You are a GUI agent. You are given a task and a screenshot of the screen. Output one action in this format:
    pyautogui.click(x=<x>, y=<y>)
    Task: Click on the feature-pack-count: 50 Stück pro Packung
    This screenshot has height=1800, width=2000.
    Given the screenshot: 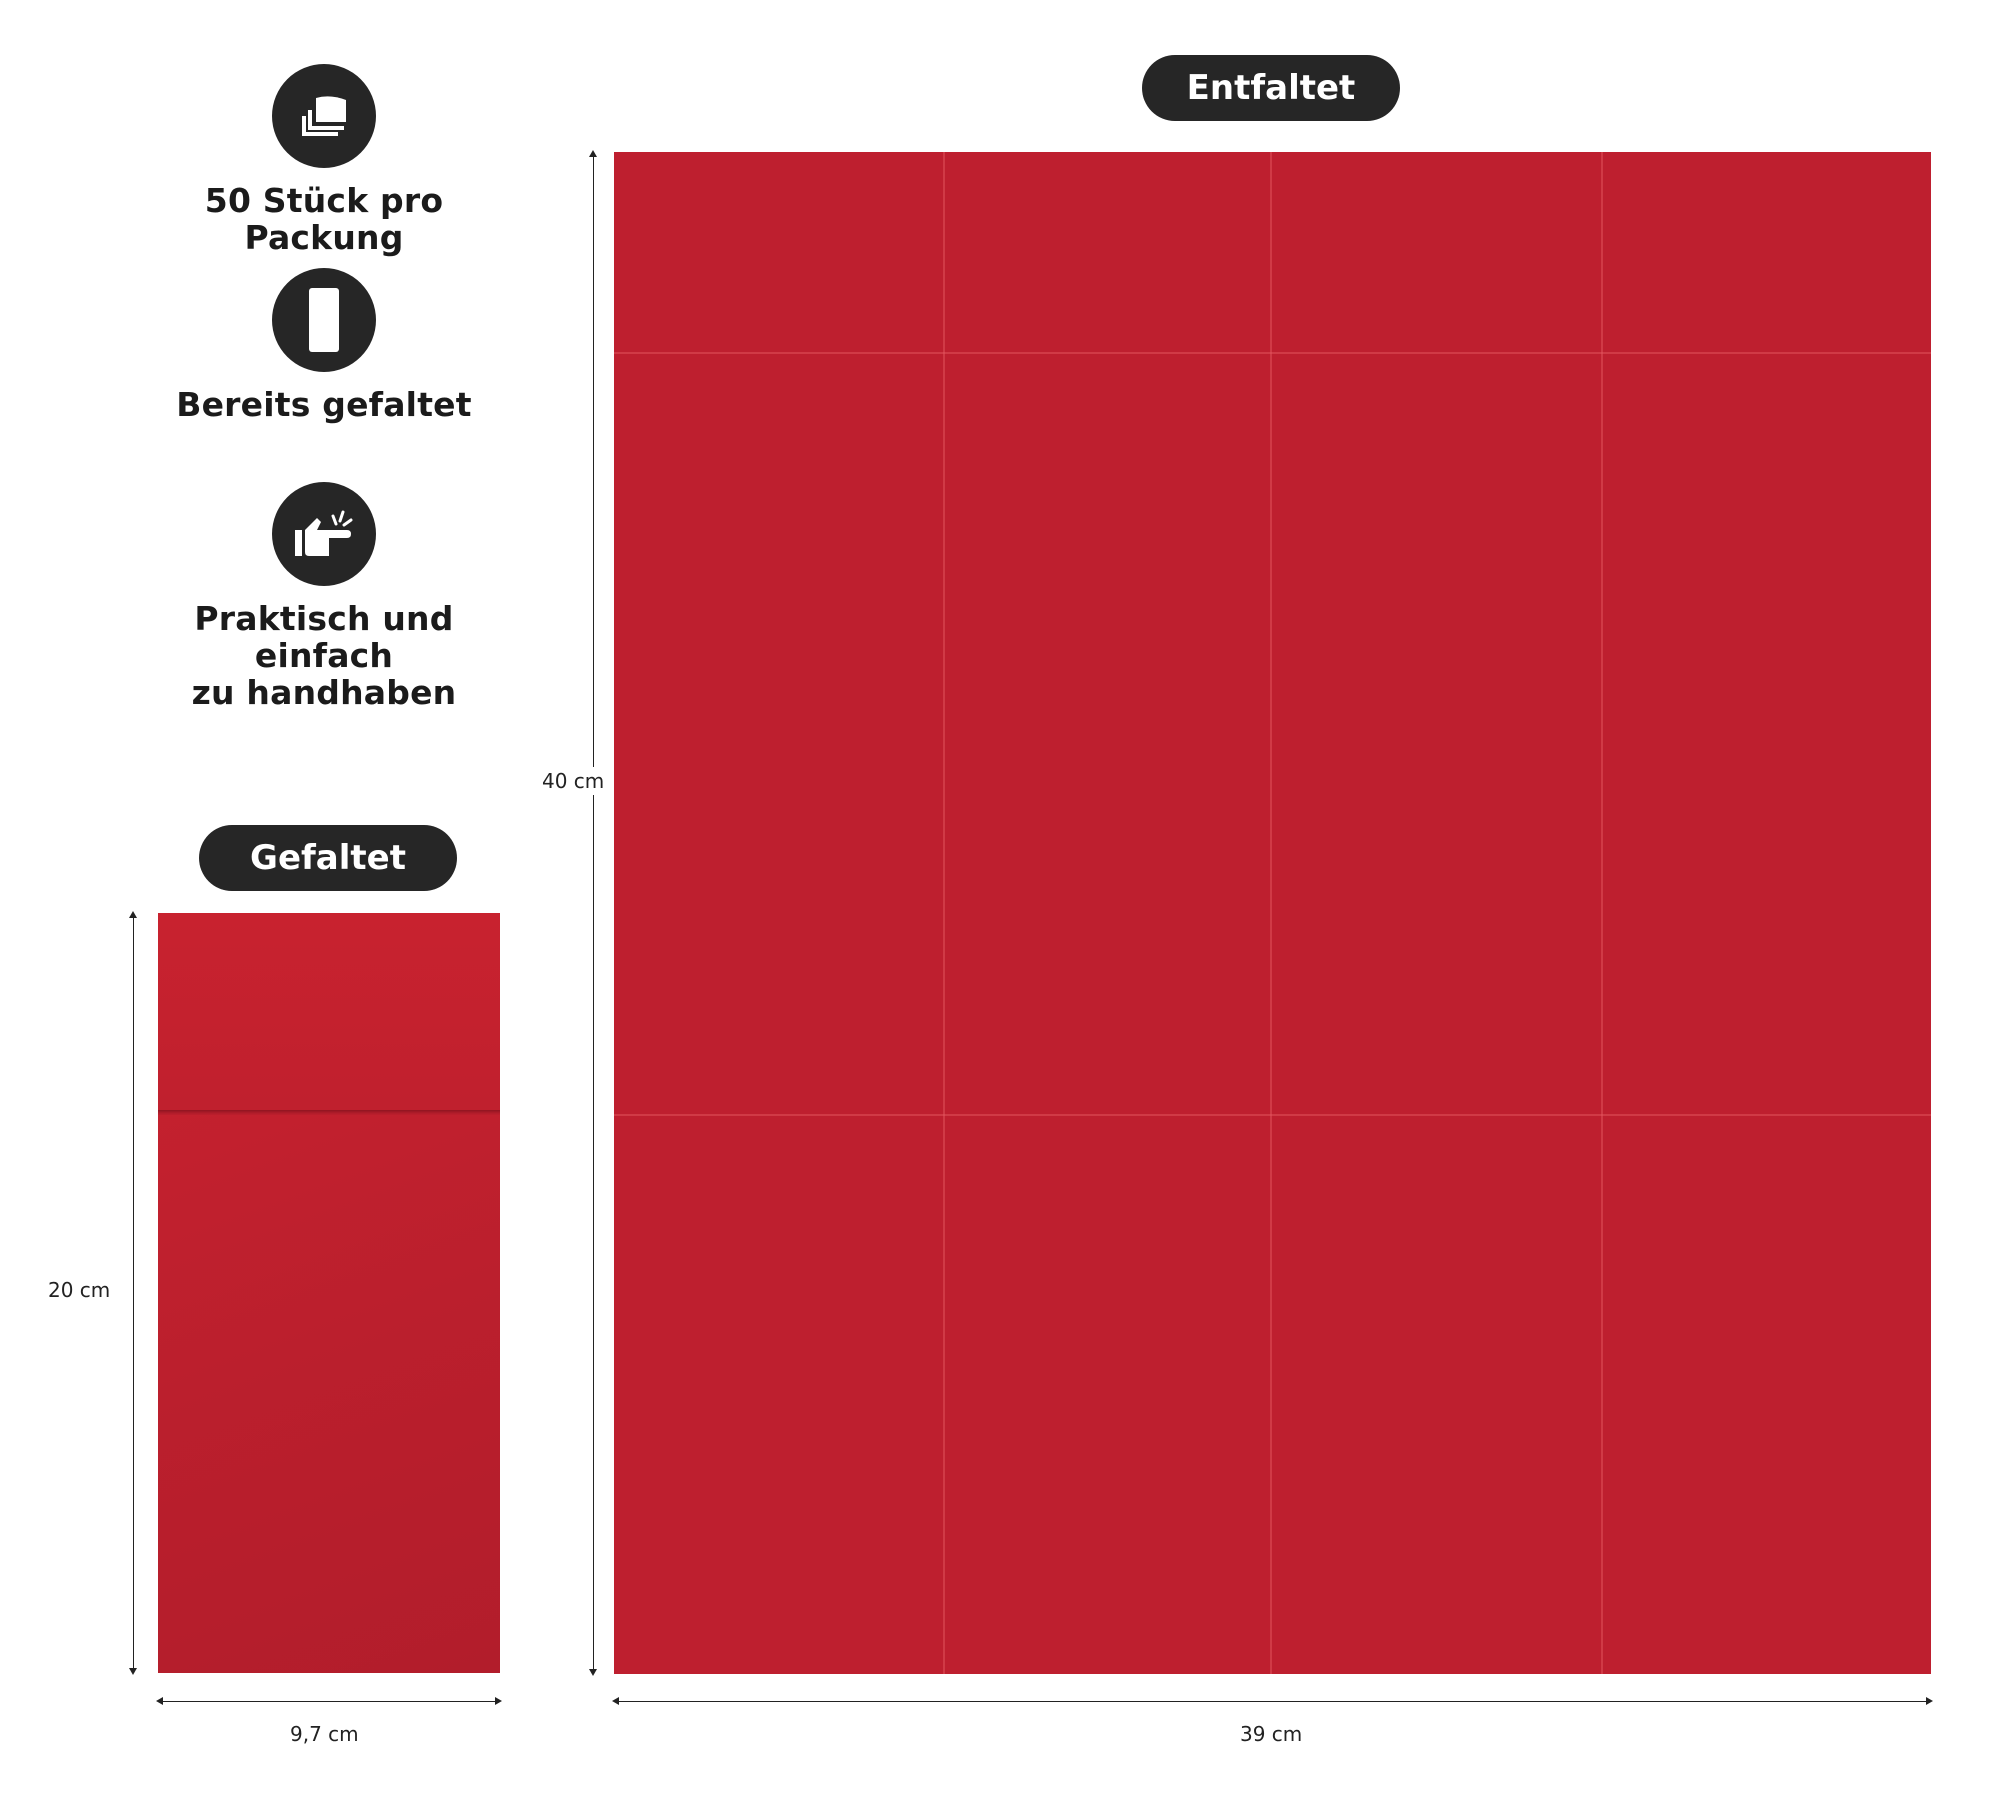 What is the action you would take?
    pyautogui.click(x=324, y=160)
    